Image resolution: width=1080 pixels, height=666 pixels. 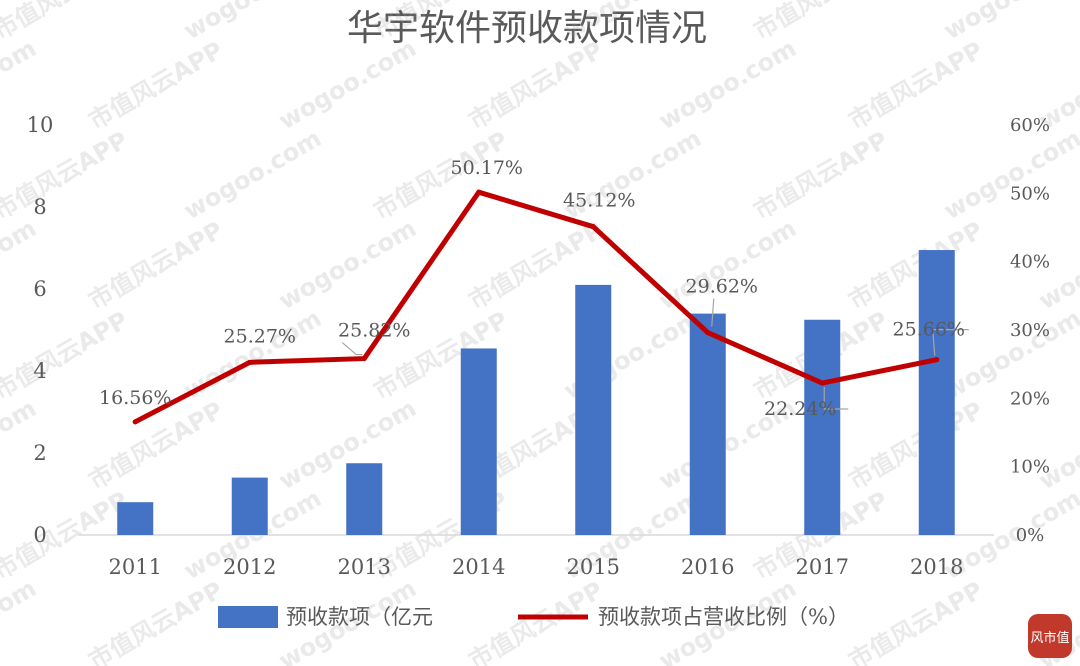 I want to click on line-point-2011, so click(x=135, y=422).